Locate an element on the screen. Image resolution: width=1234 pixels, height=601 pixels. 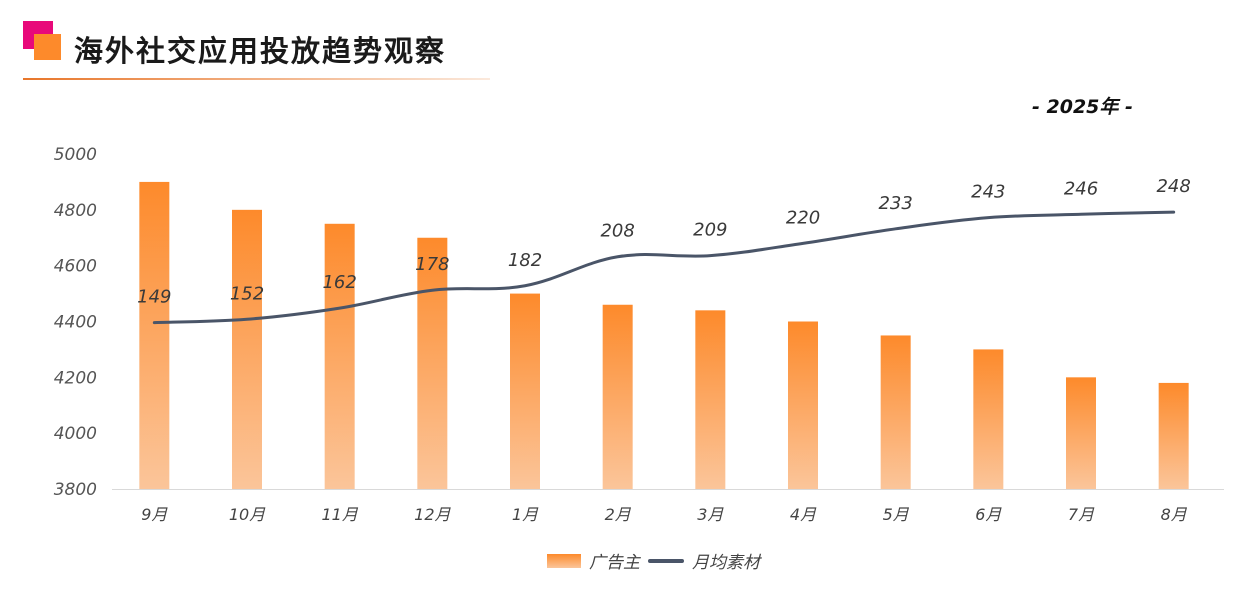
x-tick-label: 6月 is located at coordinates (988, 514).